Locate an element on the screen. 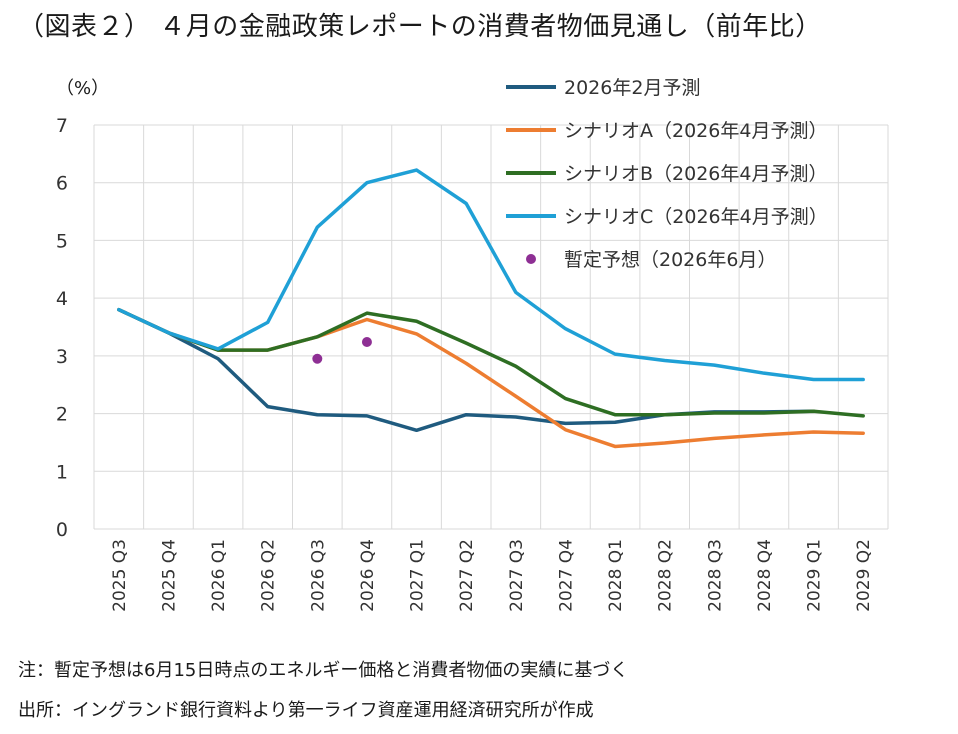 The width and height of the screenshot is (958, 734). x-tick-label: 2027 Q3 is located at coordinates (517, 575).